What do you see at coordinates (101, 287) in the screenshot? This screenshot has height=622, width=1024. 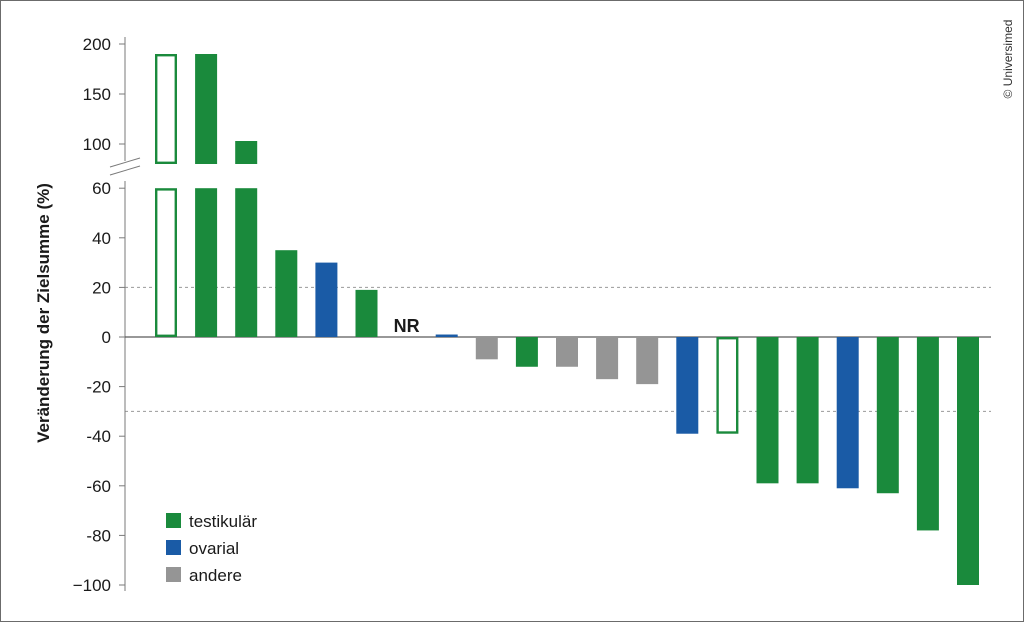 I see `y-tick-label: 20` at bounding box center [101, 287].